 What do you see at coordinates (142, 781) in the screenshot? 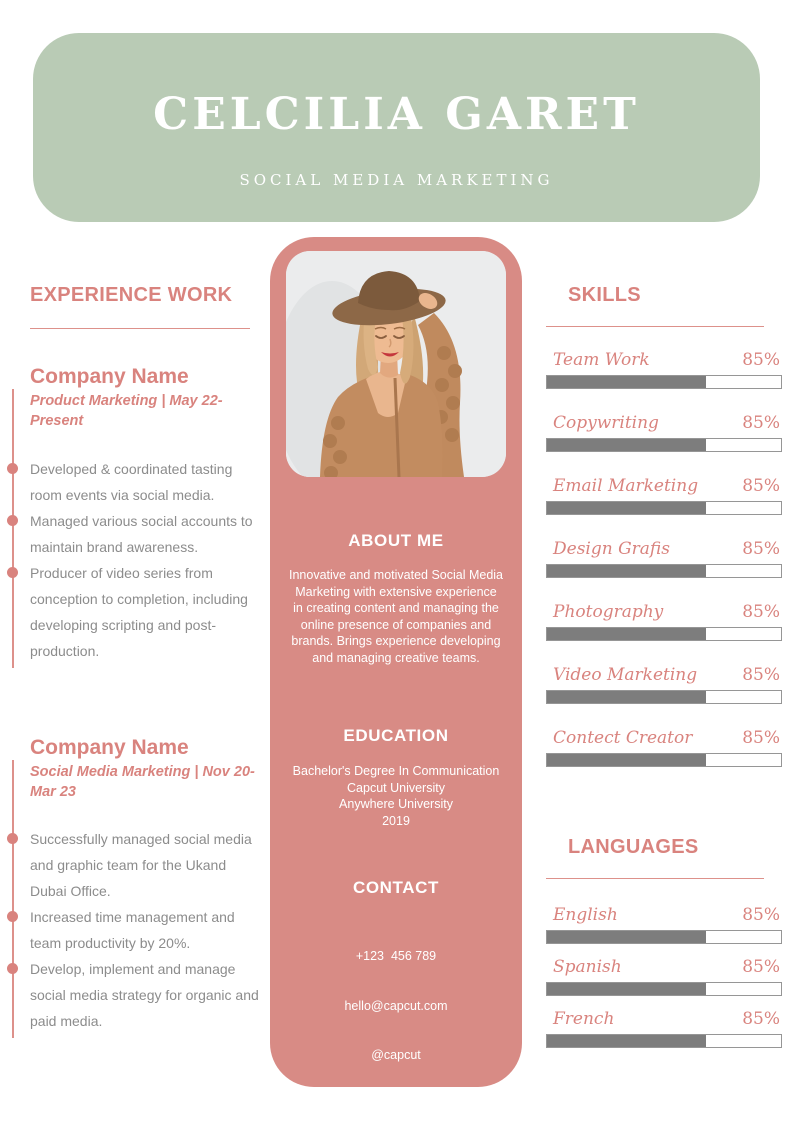
I see `role-period: Social Media Marketing | Nov 20-Mar 23` at bounding box center [142, 781].